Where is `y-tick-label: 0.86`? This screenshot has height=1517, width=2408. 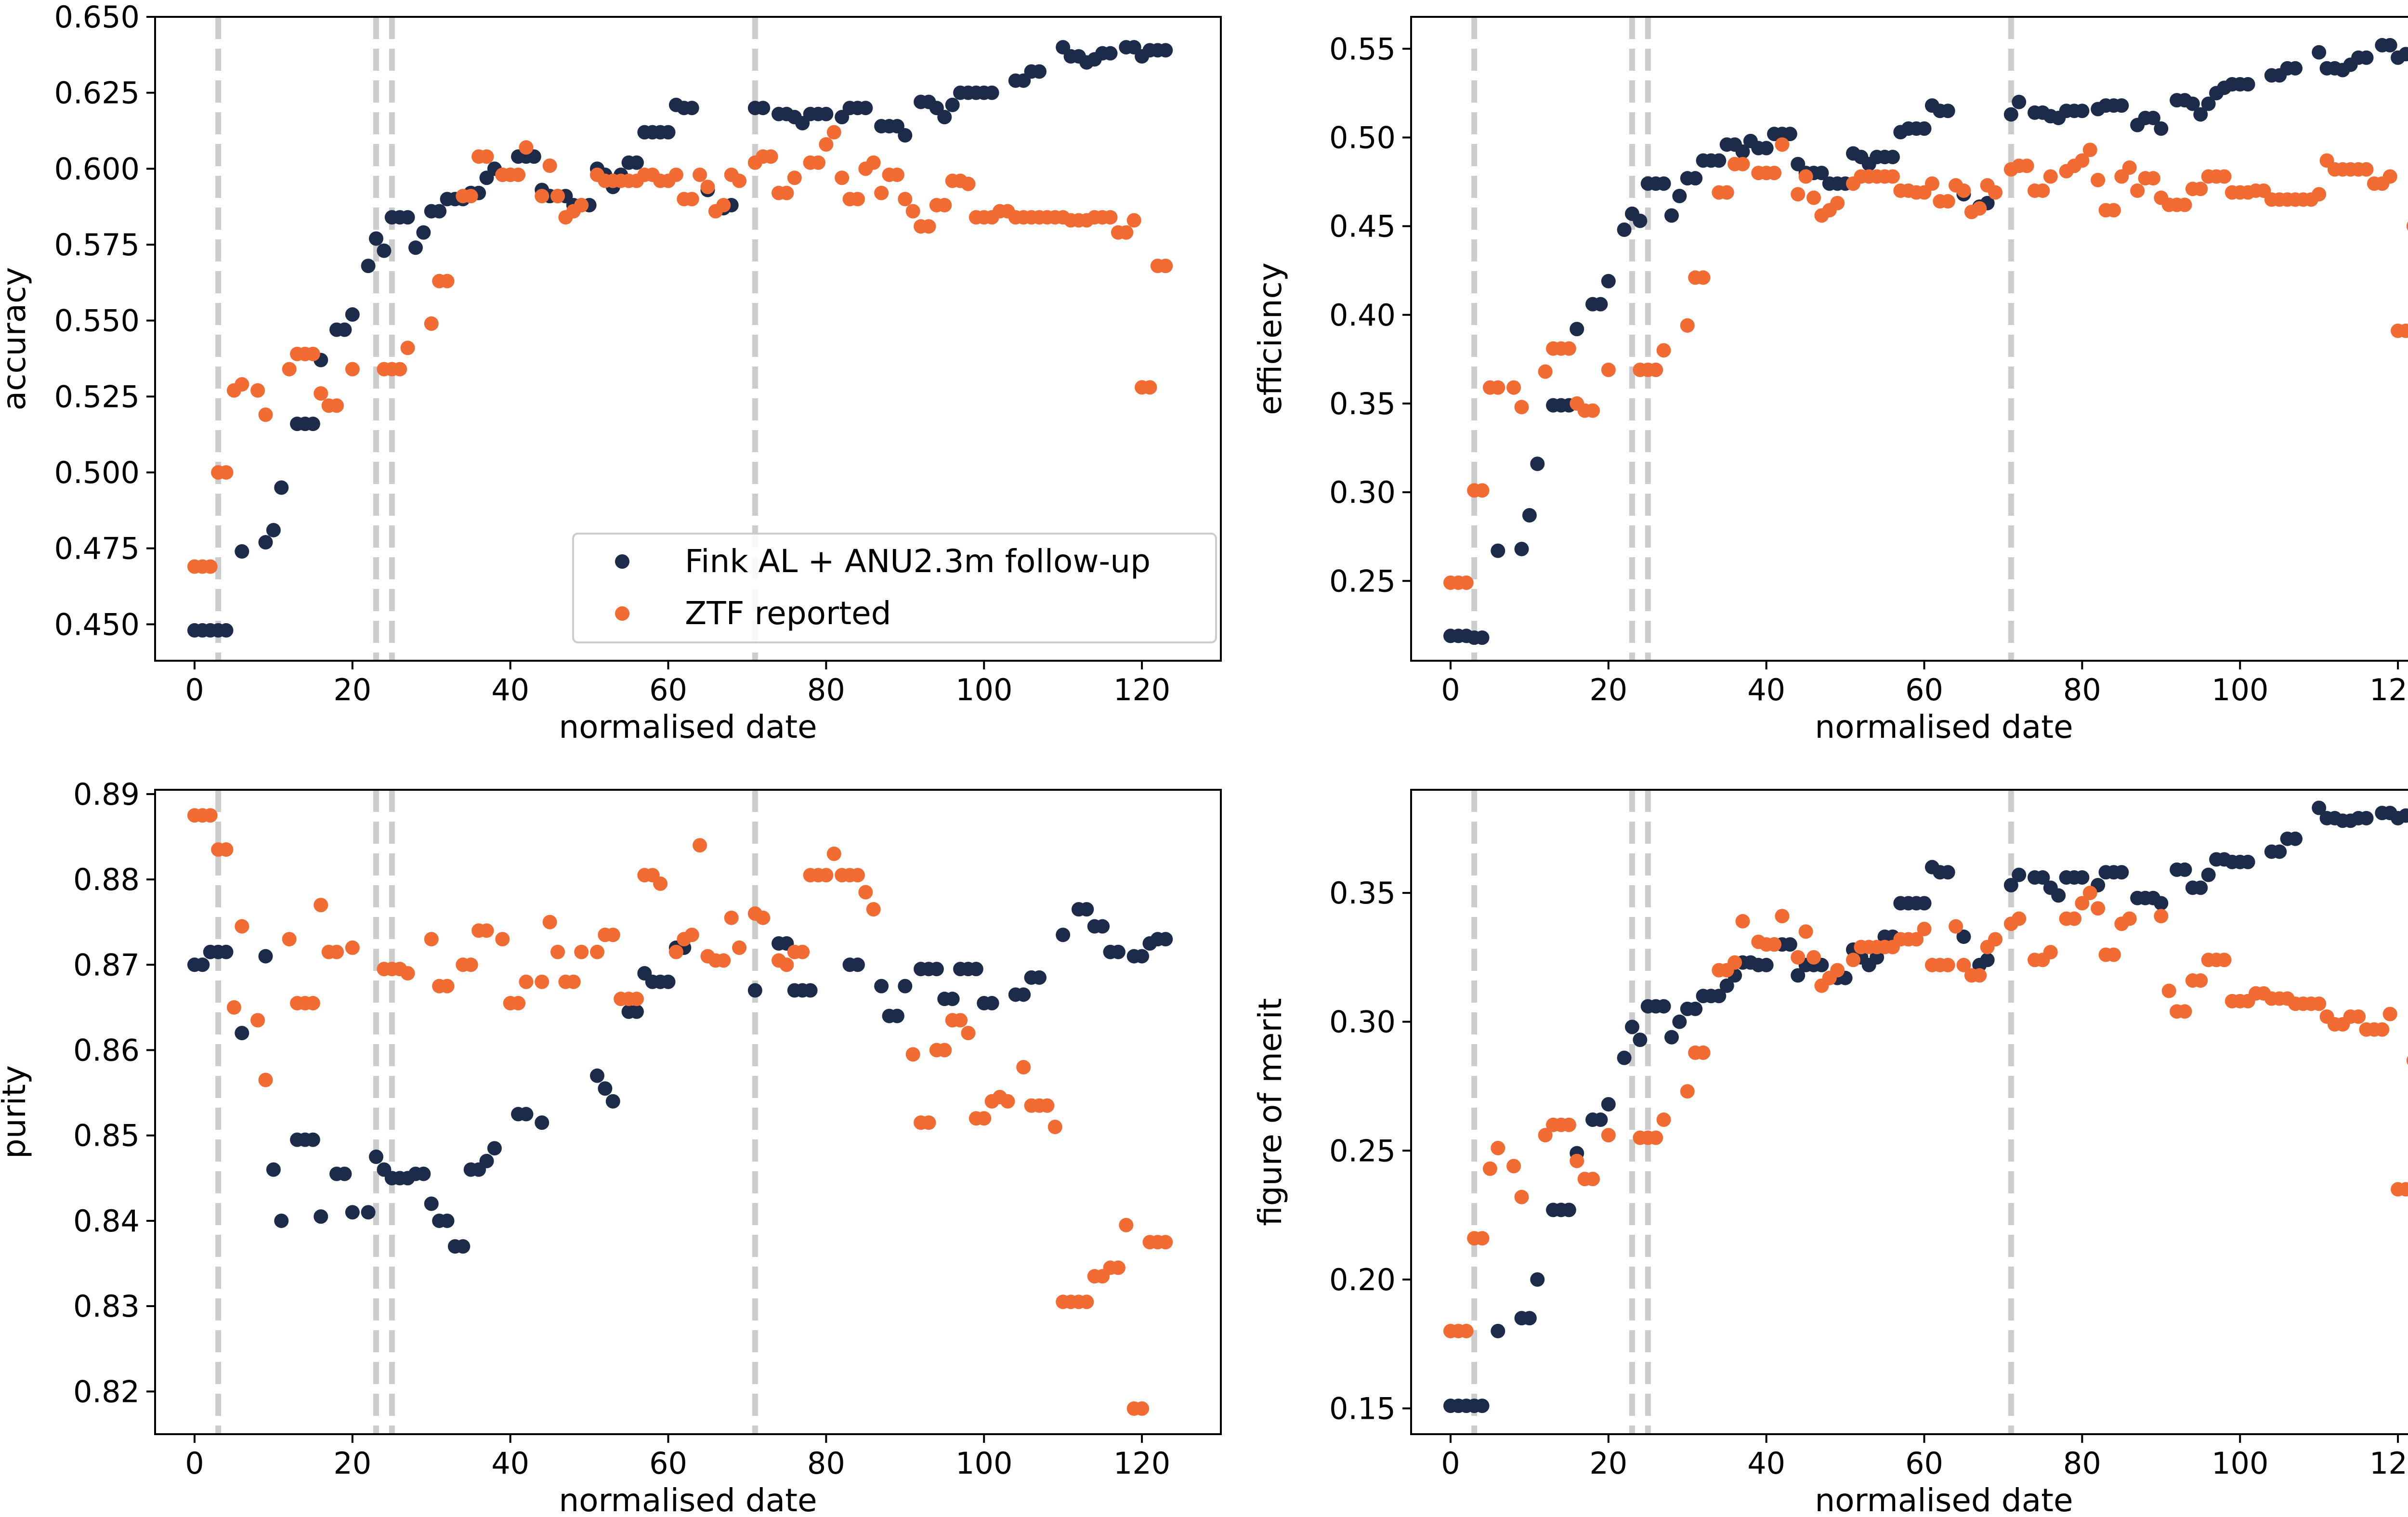
y-tick-label: 0.86 is located at coordinates (106, 1050).